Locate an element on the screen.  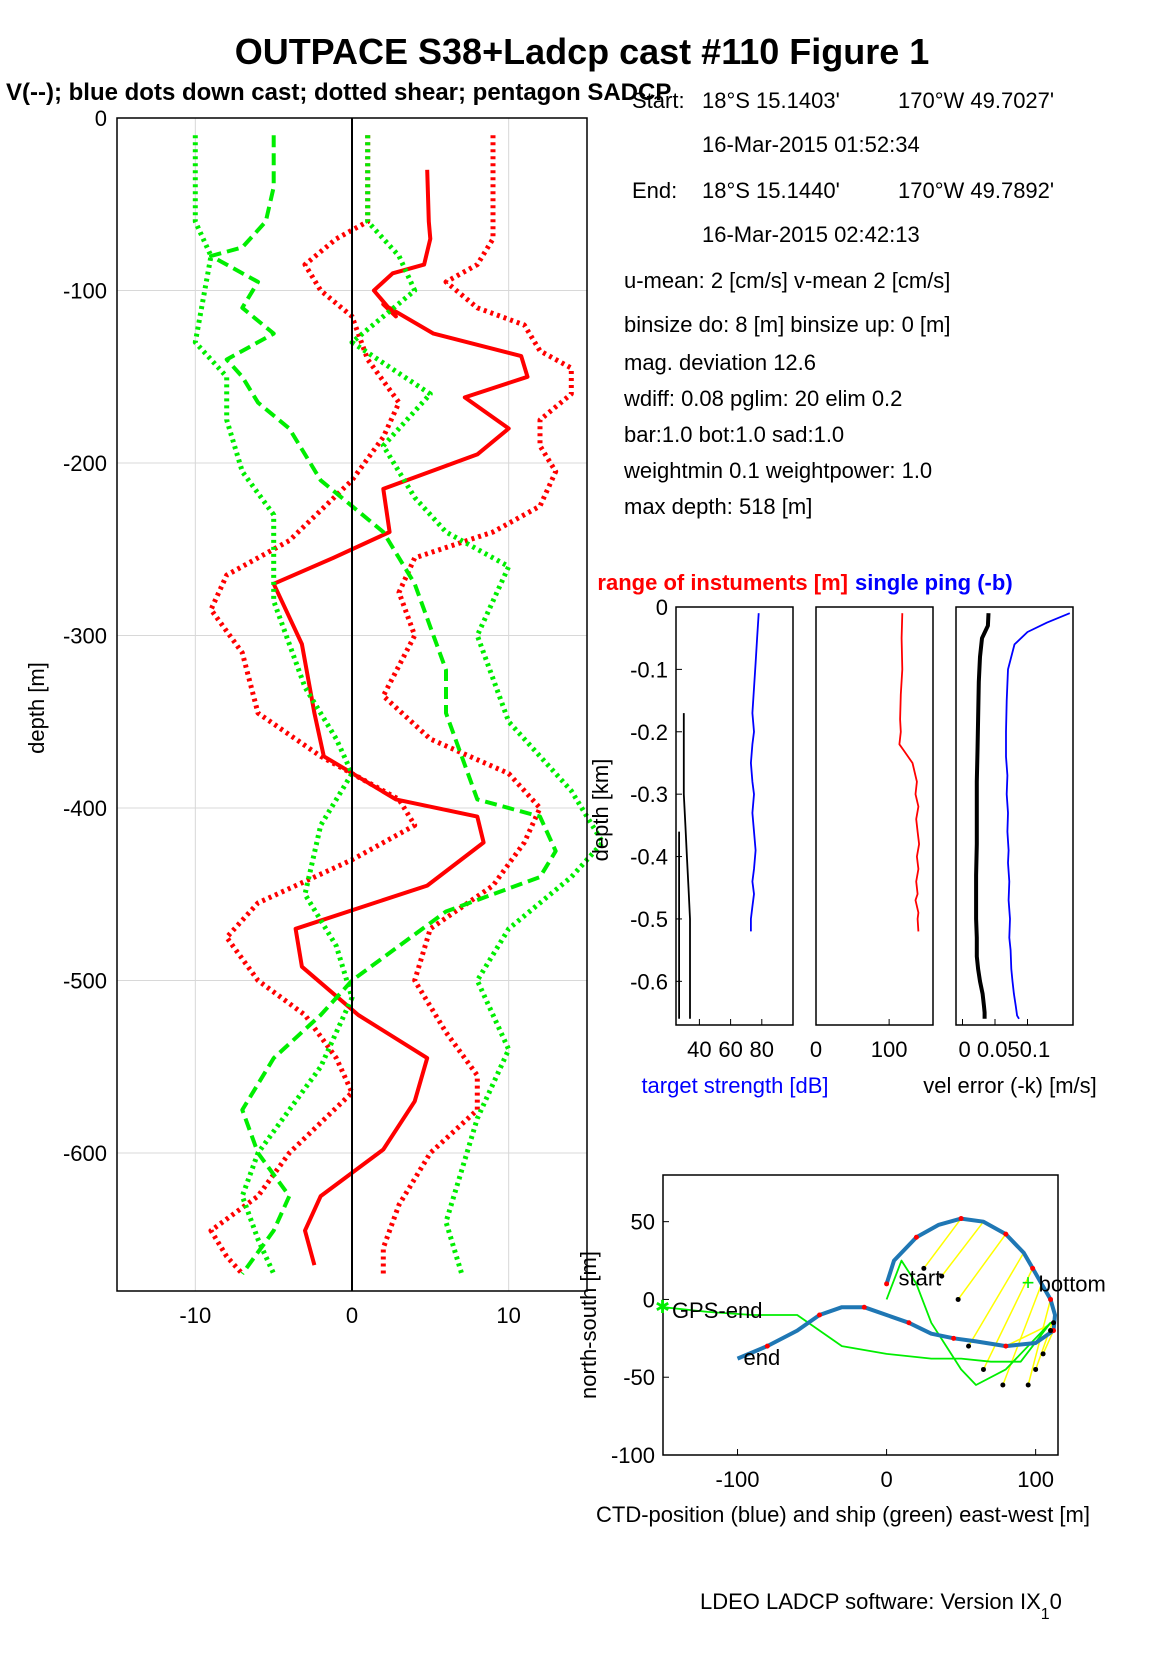
footer-text: LDEO LADCP software: Version IX is located at coordinates (870, 1601).